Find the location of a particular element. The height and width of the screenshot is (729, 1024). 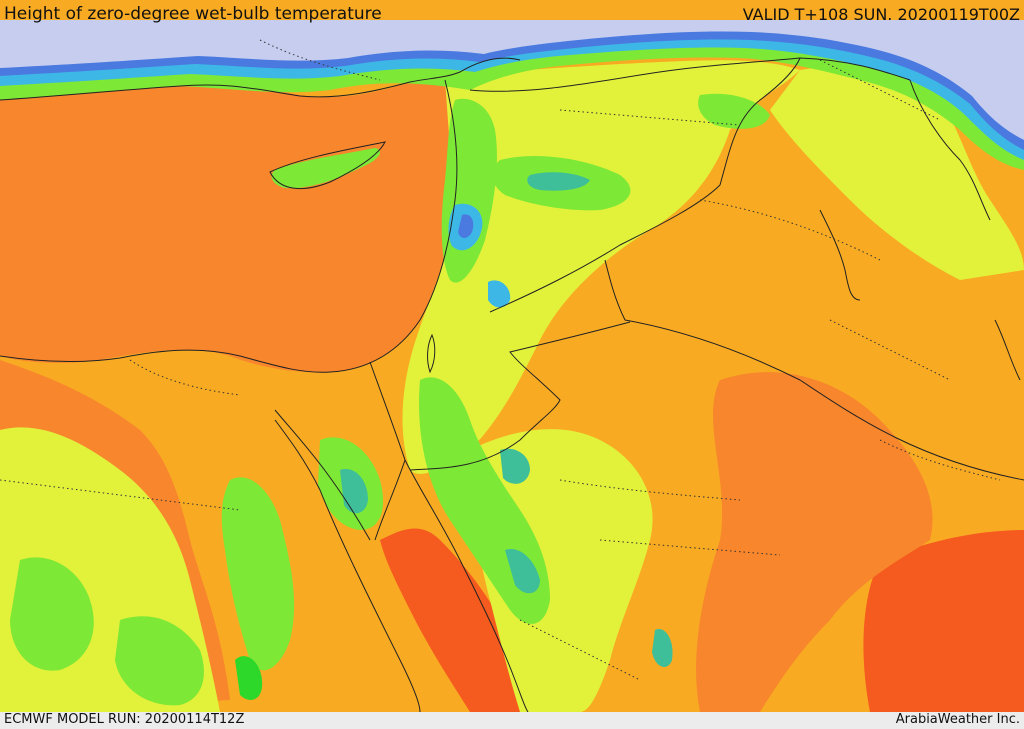

dead-sea is located at coordinates (431, 353).